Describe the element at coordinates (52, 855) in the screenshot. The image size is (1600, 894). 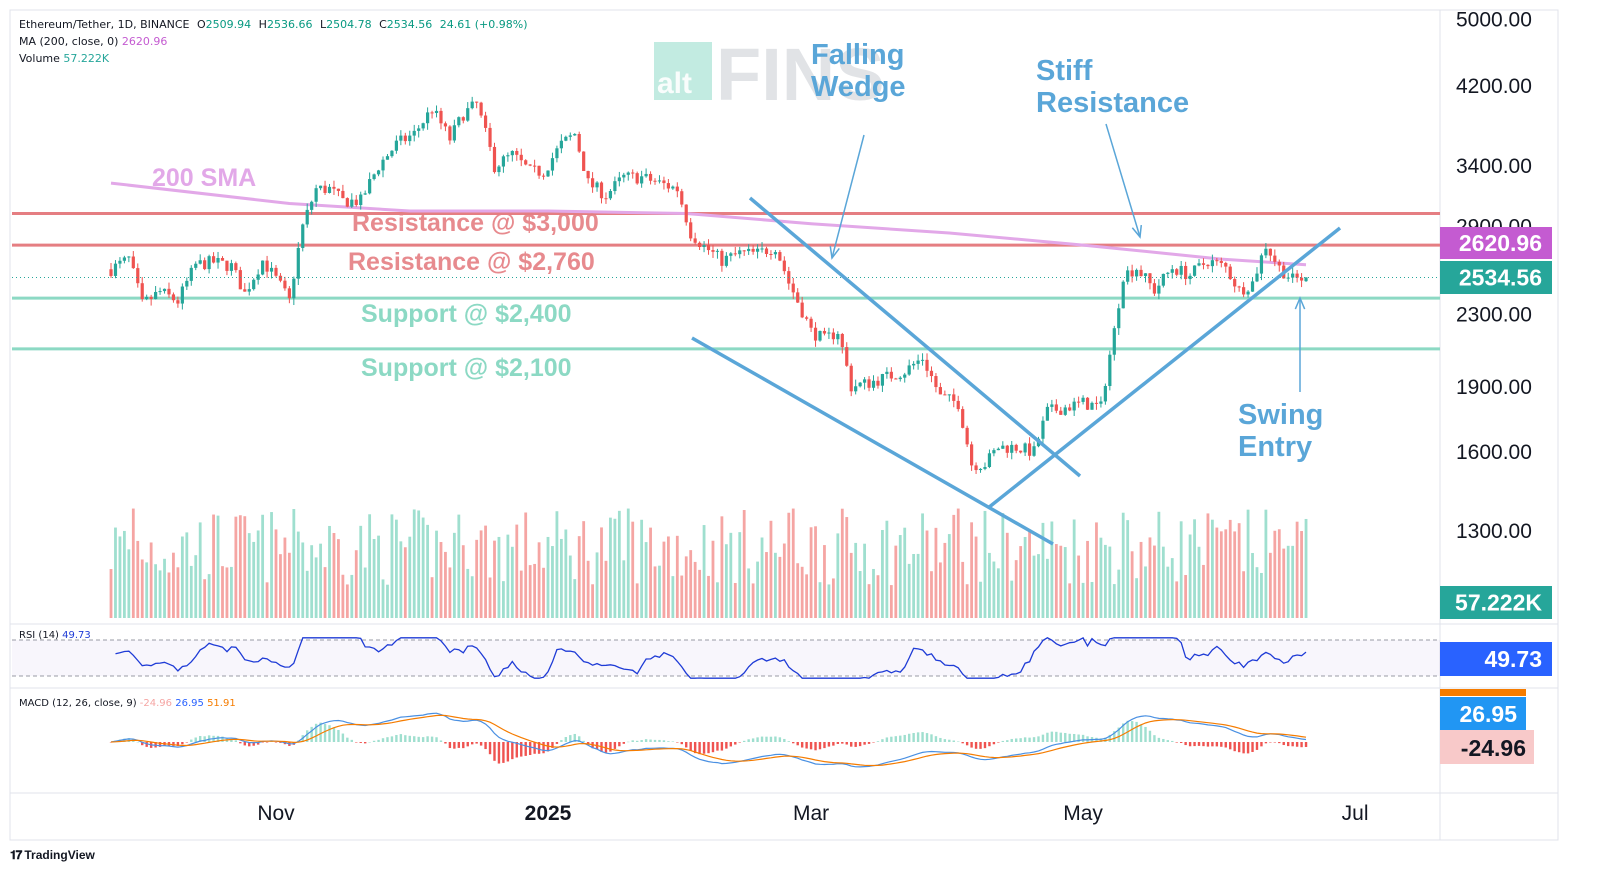
I see `tradingview-logo: 𝟏𝟕 TradingView` at that location.